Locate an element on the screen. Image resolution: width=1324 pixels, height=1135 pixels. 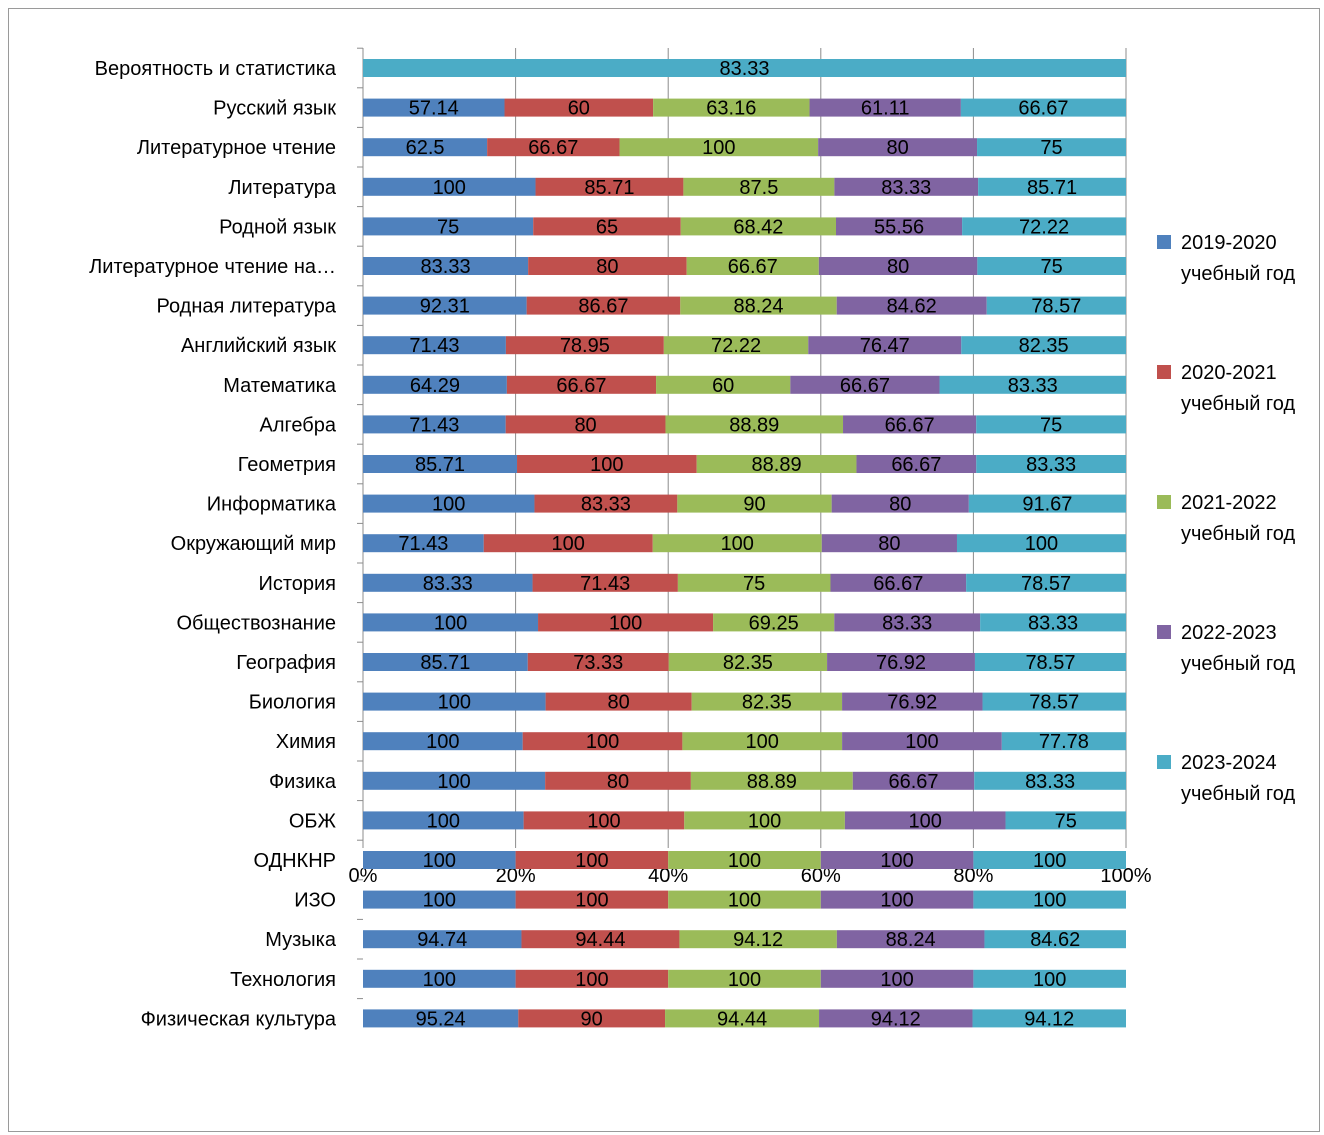
category-label: Вероятность и статистика is located at coordinates (216, 69).